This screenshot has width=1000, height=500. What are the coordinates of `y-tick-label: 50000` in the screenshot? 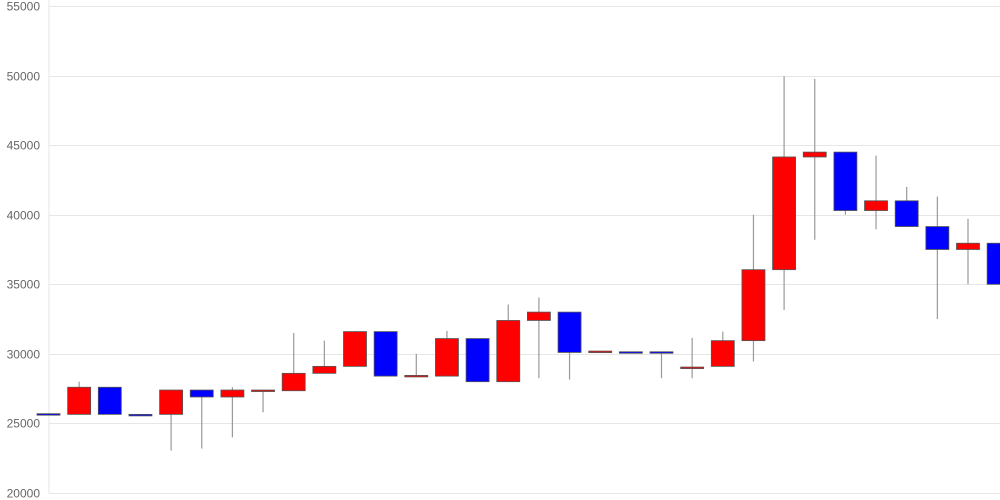 It's located at (24, 77).